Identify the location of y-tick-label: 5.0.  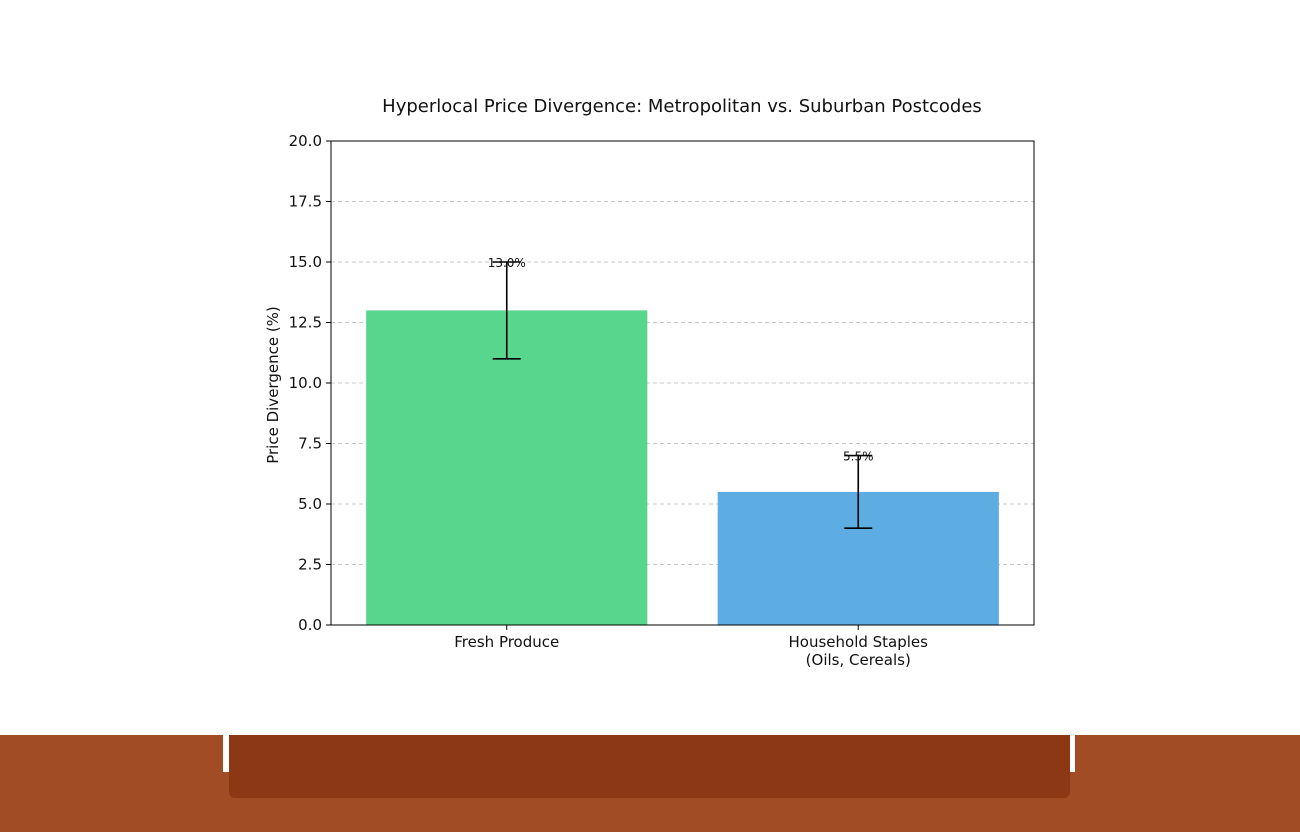
(310, 504).